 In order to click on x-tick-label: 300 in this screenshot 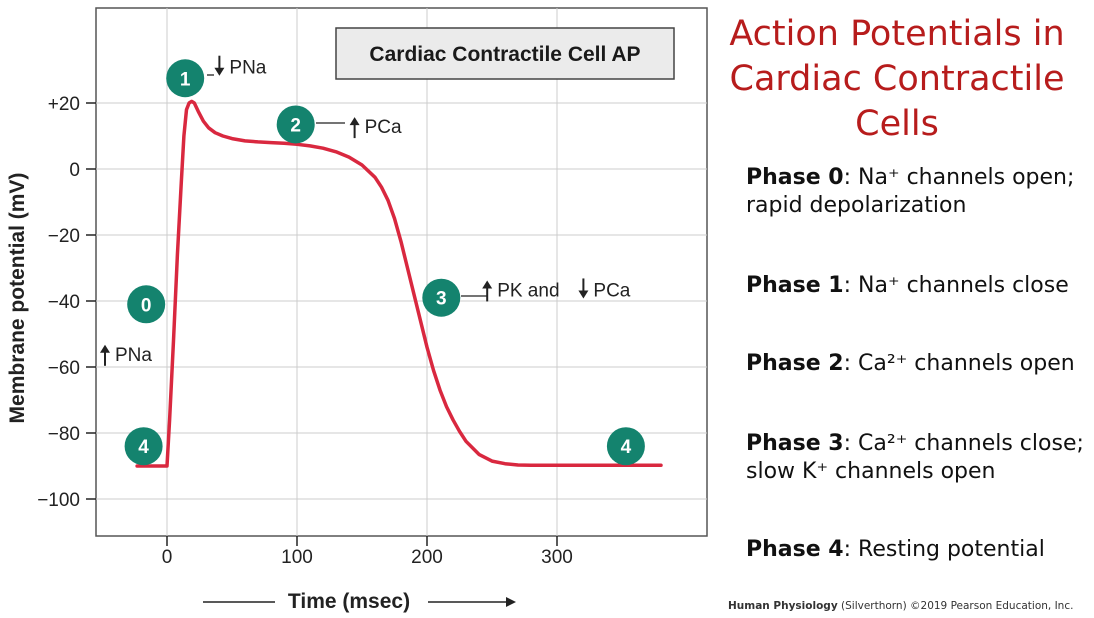, I will do `click(557, 557)`.